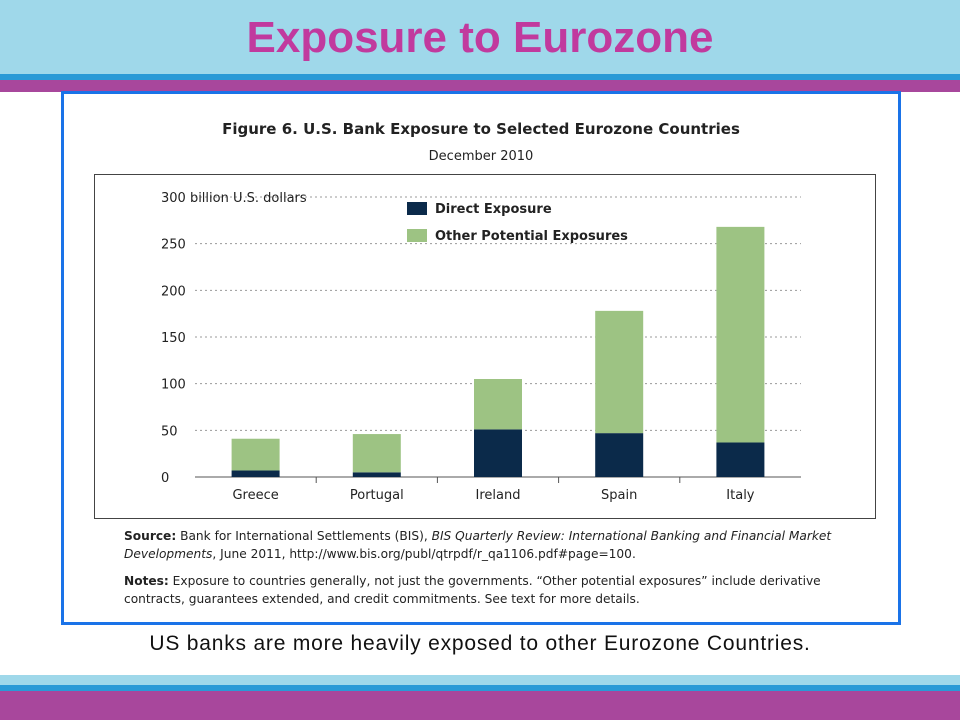 The width and height of the screenshot is (960, 720). What do you see at coordinates (165, 478) in the screenshot?
I see `y-tick-label: 0` at bounding box center [165, 478].